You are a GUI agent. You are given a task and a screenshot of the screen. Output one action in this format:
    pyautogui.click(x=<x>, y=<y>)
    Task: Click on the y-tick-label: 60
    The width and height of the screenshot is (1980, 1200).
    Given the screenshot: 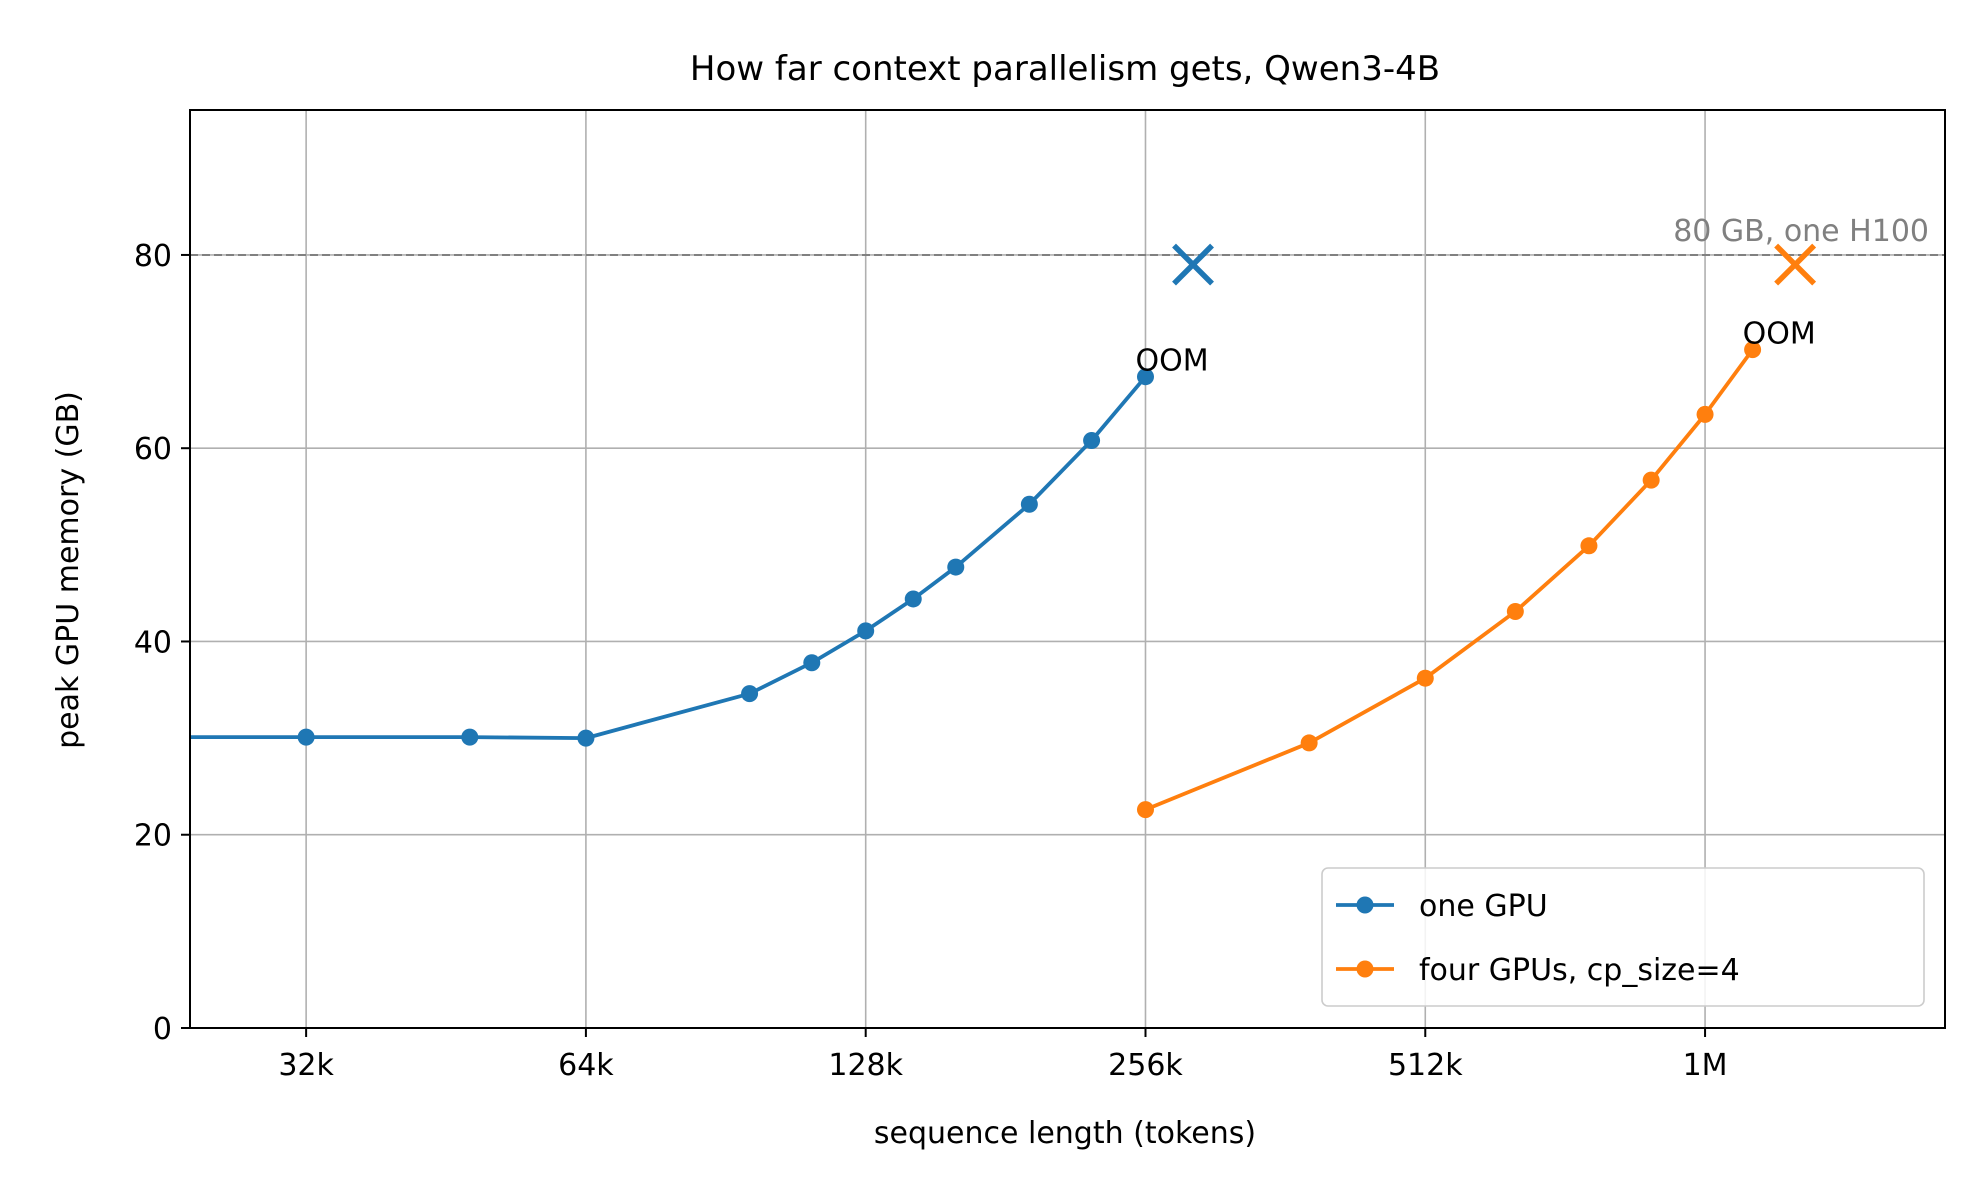 What is the action you would take?
    pyautogui.click(x=153, y=449)
    